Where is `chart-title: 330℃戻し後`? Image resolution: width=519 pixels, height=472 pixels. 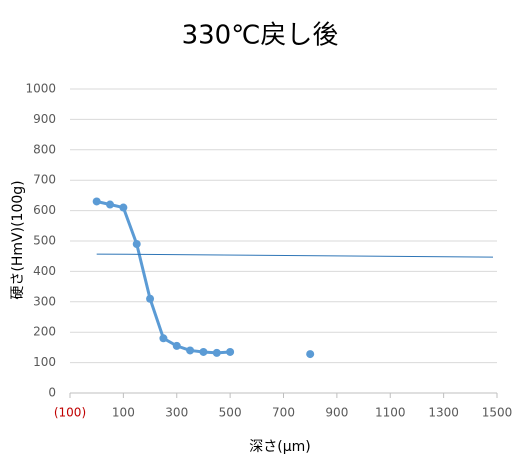 chart-title: 330℃戻し後 is located at coordinates (260, 36).